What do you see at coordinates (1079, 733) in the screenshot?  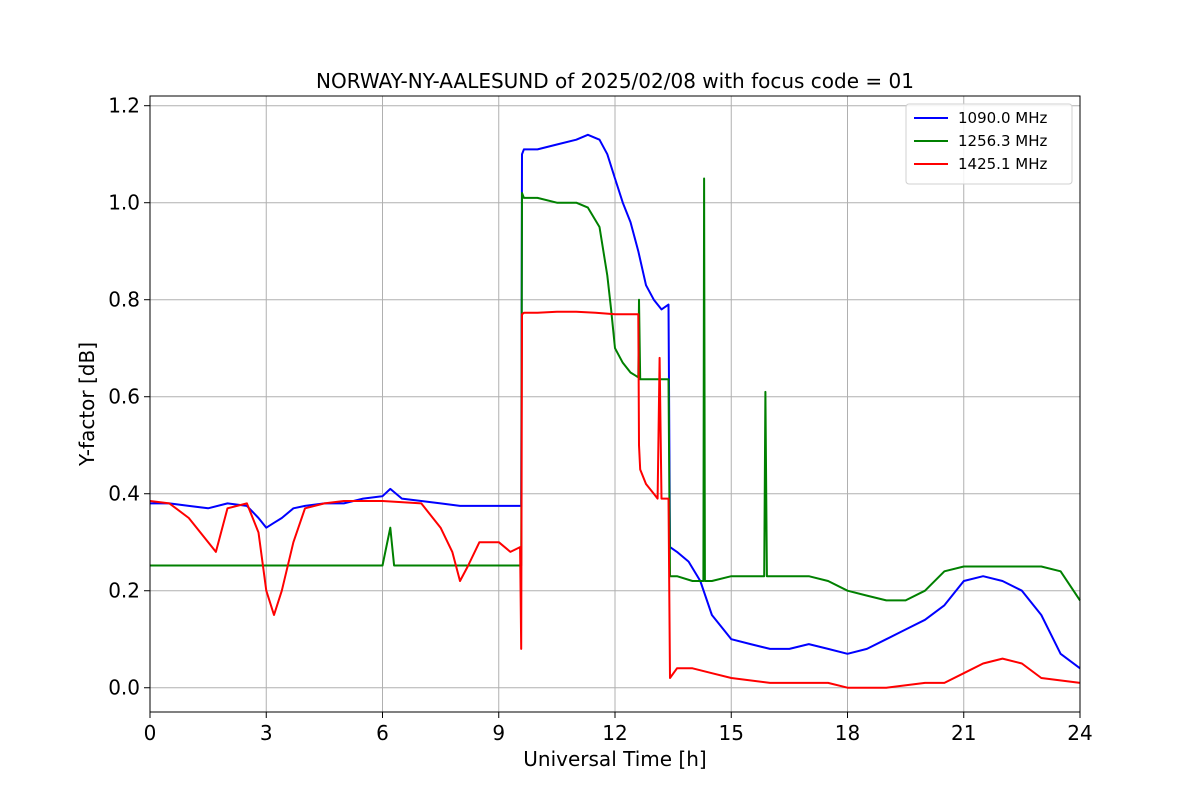 I see `x-tick-label: 24` at bounding box center [1079, 733].